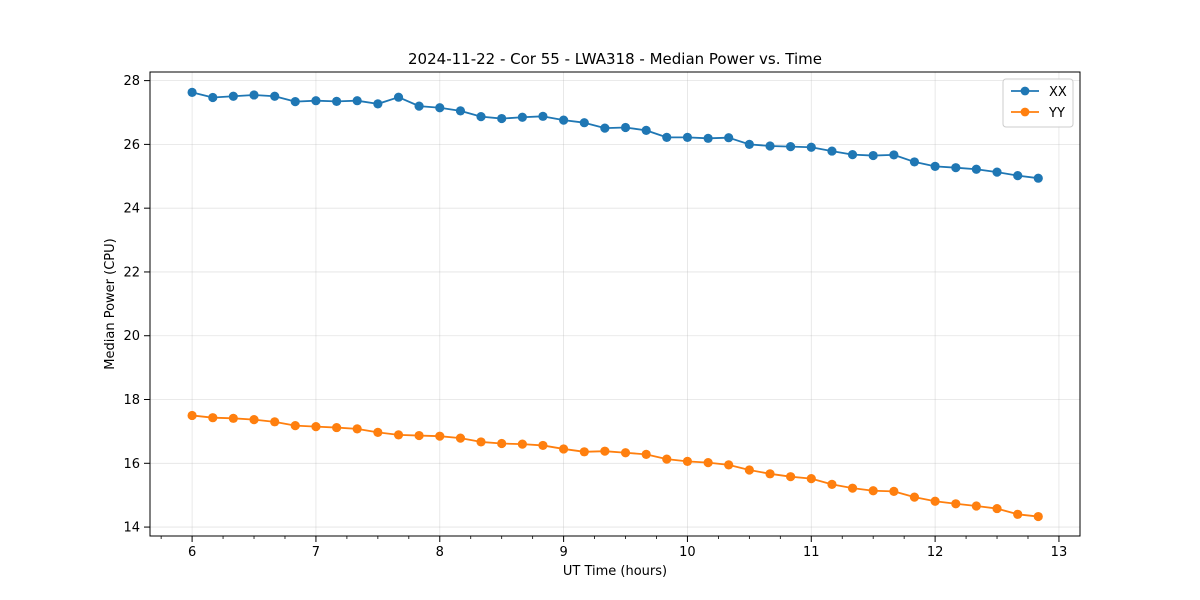 The image size is (1200, 600). What do you see at coordinates (1025, 91) in the screenshot?
I see `legend-marker-xx` at bounding box center [1025, 91].